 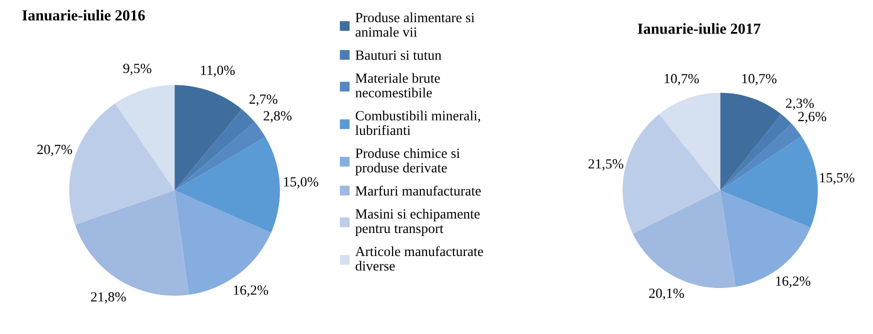 What do you see at coordinates (263, 100) in the screenshot?
I see `data-label: 2,7%` at bounding box center [263, 100].